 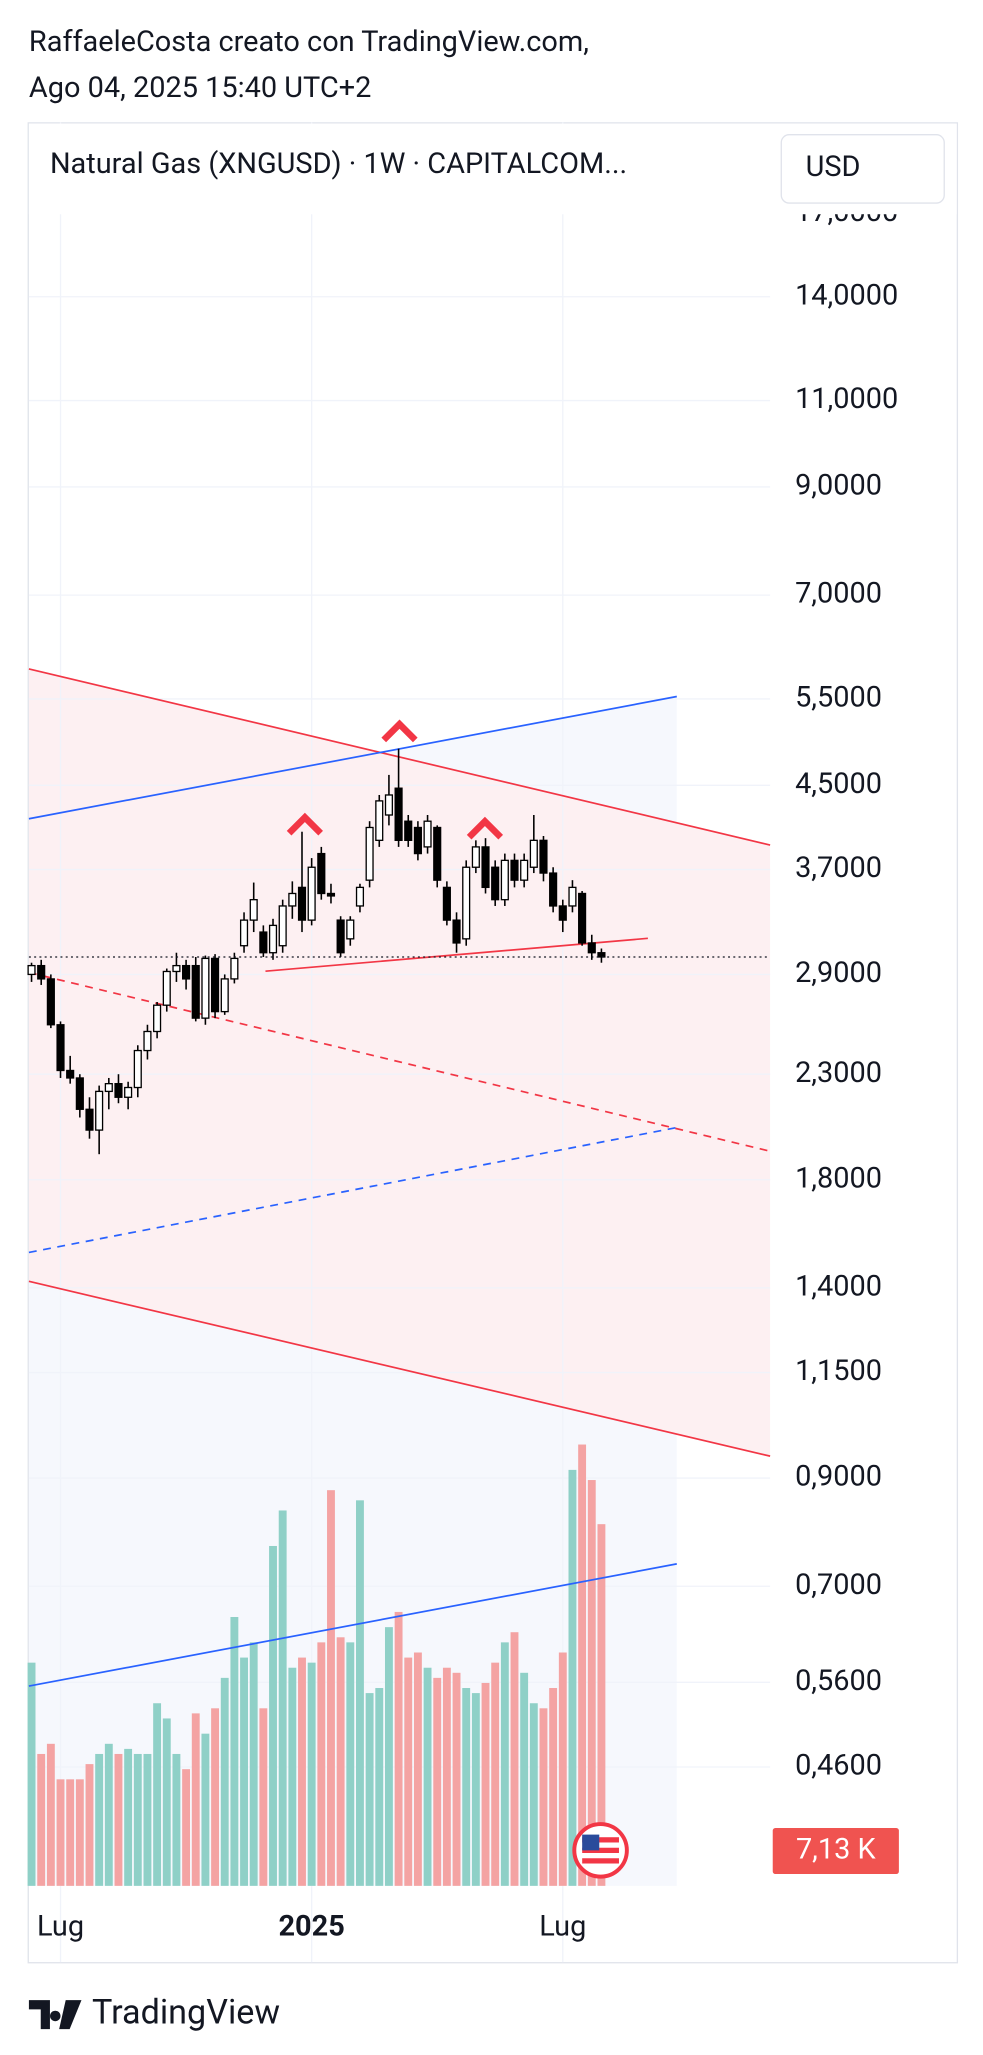 What do you see at coordinates (399, 1062) in the screenshot?
I see `red-channel-mid` at bounding box center [399, 1062].